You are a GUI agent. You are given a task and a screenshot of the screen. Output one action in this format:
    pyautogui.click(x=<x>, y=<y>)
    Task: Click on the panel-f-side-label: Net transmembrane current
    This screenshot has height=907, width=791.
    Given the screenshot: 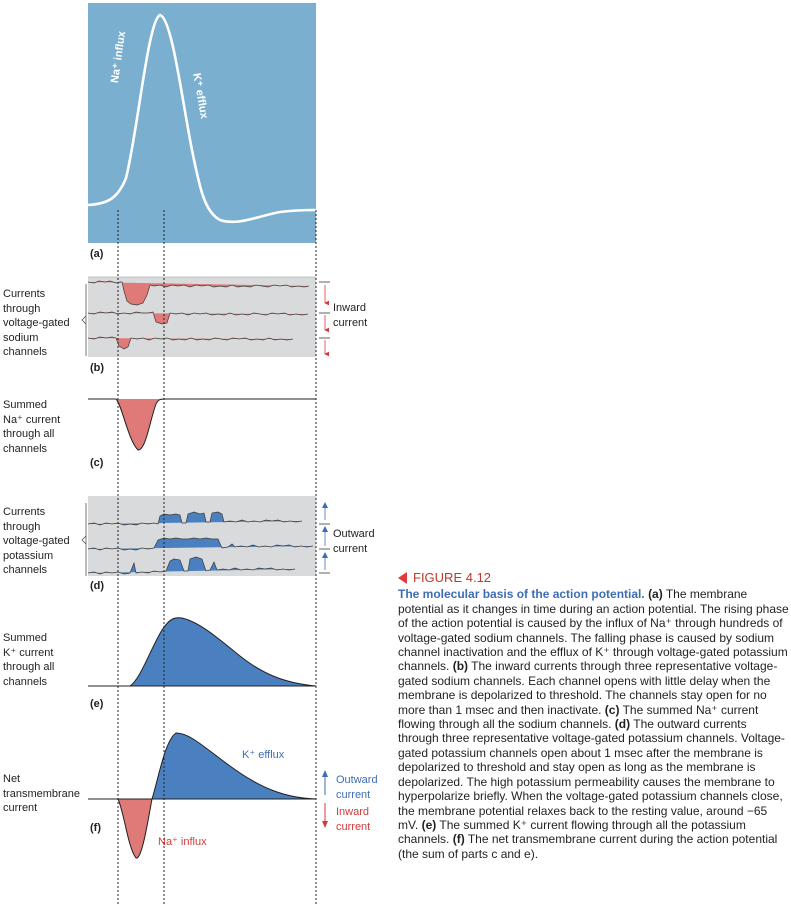 What is the action you would take?
    pyautogui.click(x=42, y=793)
    